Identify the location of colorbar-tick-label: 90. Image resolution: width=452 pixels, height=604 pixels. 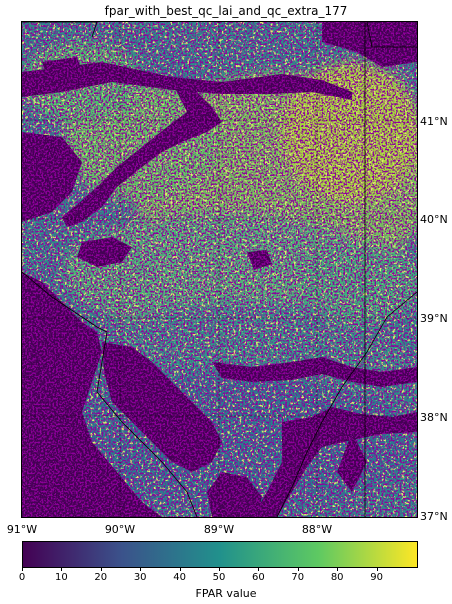
(376, 577).